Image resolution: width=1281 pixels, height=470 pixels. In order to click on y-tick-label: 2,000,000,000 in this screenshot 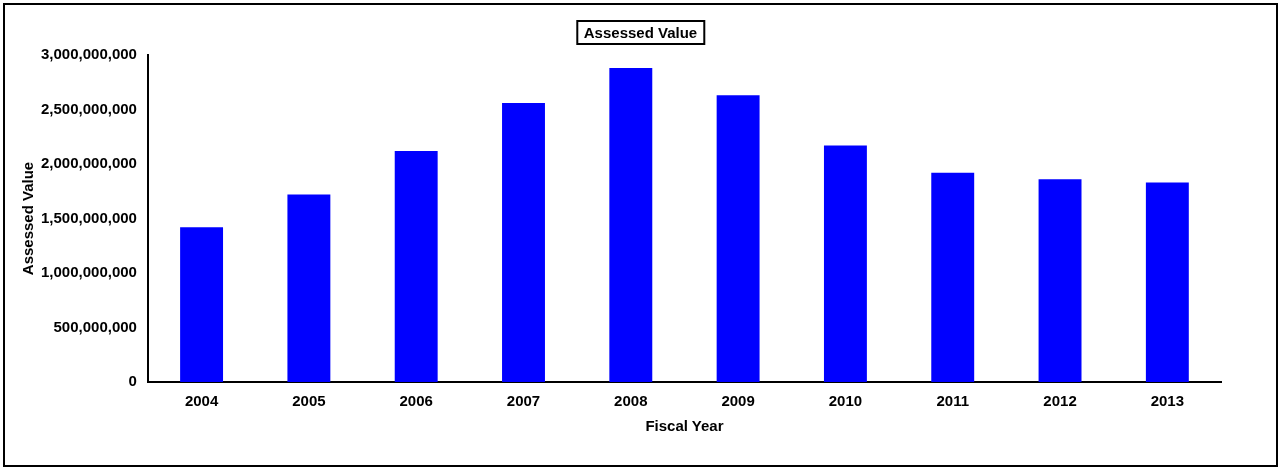, I will do `click(88, 163)`.